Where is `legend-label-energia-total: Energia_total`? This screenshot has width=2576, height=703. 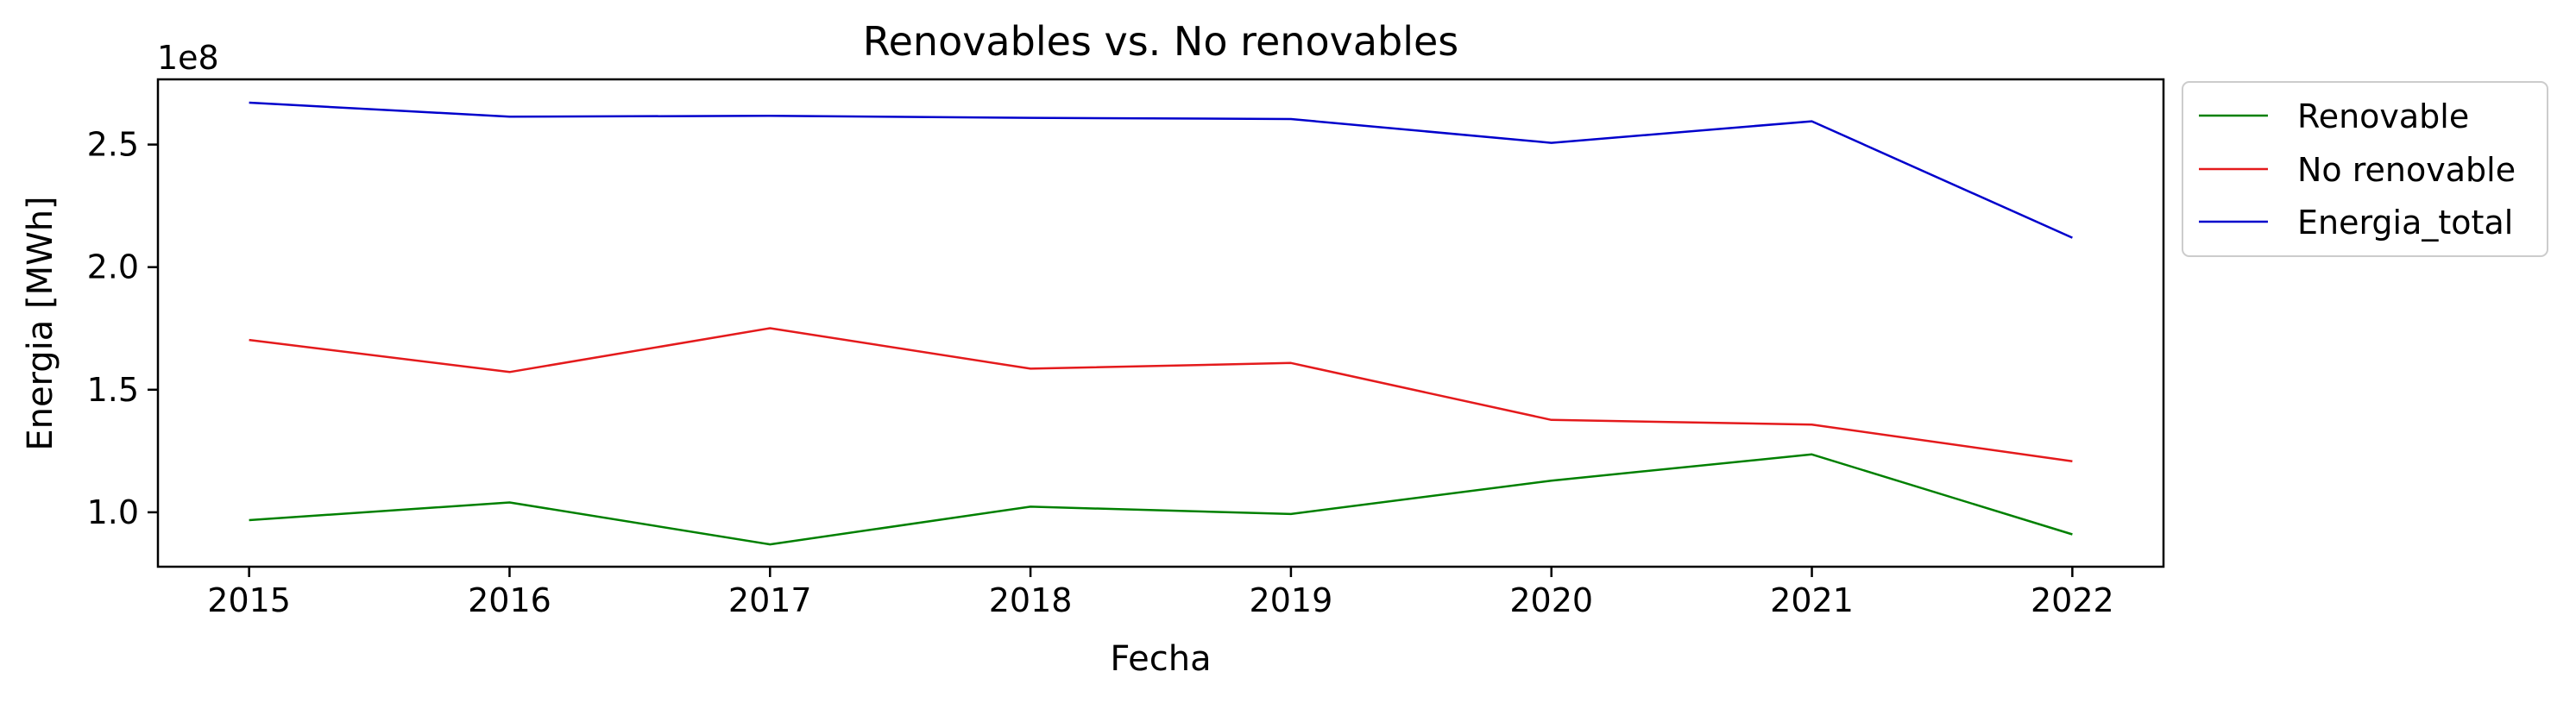
legend-label-energia-total: Energia_total is located at coordinates (2405, 223).